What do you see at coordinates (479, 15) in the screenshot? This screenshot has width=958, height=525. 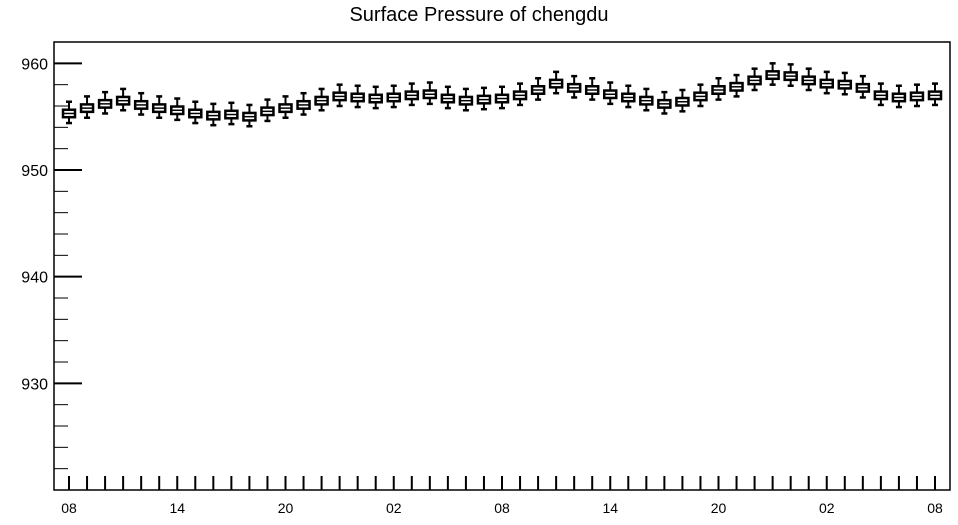 I see `chart-title: Surface Pressure of chengdu` at bounding box center [479, 15].